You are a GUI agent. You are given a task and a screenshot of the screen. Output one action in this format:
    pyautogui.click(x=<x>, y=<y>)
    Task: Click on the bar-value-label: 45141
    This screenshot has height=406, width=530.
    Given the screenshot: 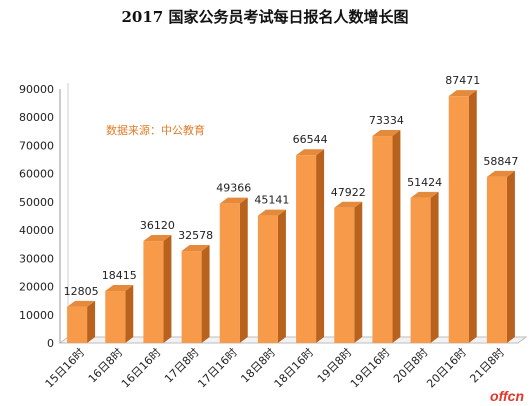 What is the action you would take?
    pyautogui.click(x=271, y=200)
    